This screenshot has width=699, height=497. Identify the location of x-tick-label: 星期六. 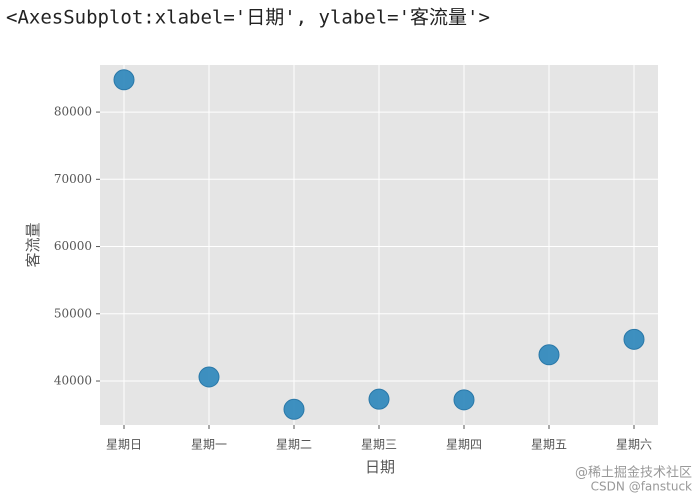
(634, 445).